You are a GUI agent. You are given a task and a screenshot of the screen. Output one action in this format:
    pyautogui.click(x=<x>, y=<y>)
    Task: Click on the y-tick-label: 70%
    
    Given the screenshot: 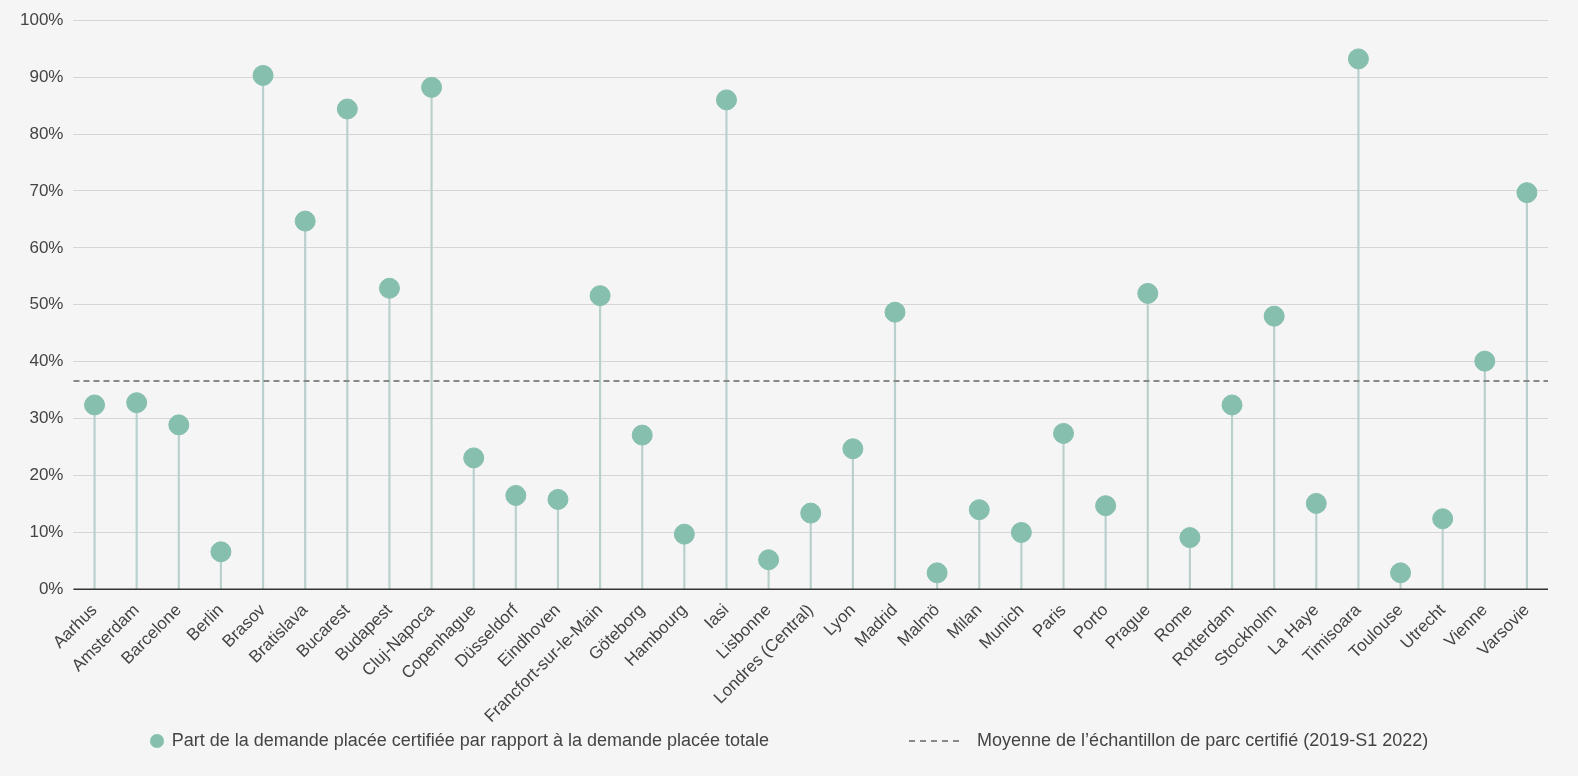 What is the action you would take?
    pyautogui.click(x=46, y=190)
    